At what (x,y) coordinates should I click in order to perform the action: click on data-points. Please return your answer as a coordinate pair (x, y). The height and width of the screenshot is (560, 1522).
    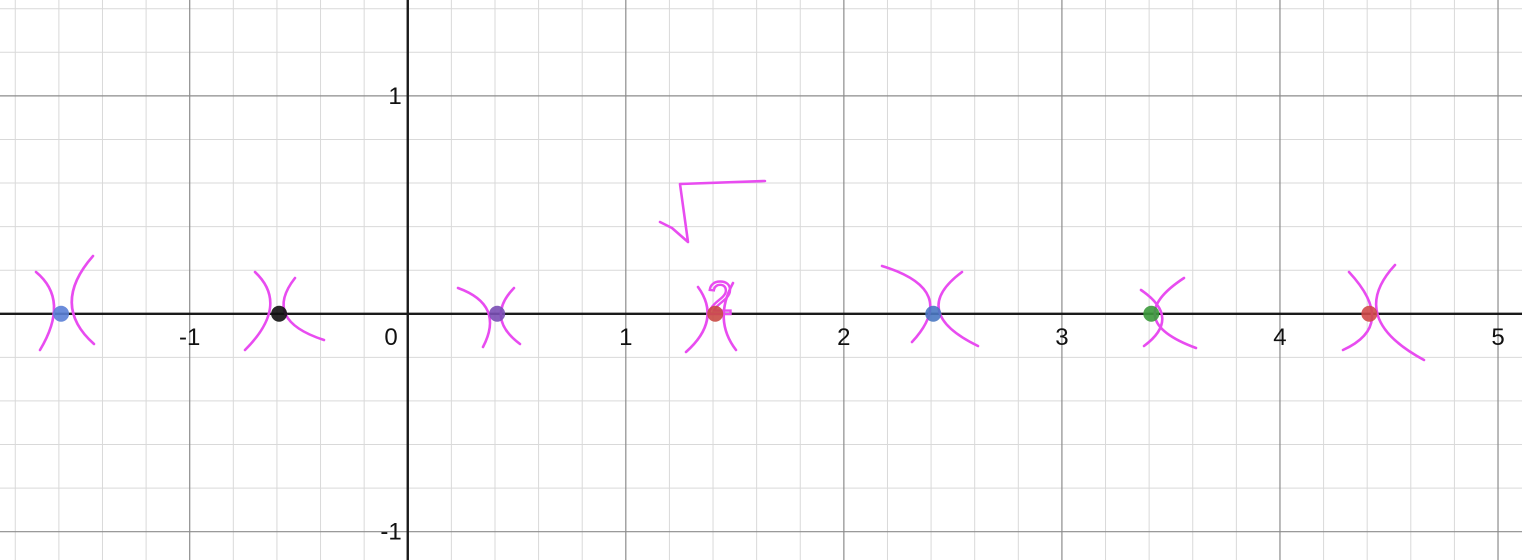
    Looking at the image, I should click on (715, 313).